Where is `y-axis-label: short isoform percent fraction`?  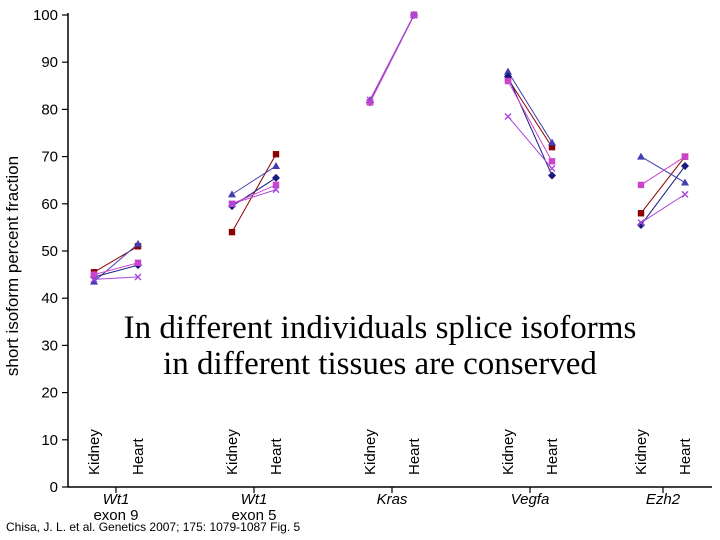
y-axis-label: short isoform percent fraction is located at coordinates (12, 266).